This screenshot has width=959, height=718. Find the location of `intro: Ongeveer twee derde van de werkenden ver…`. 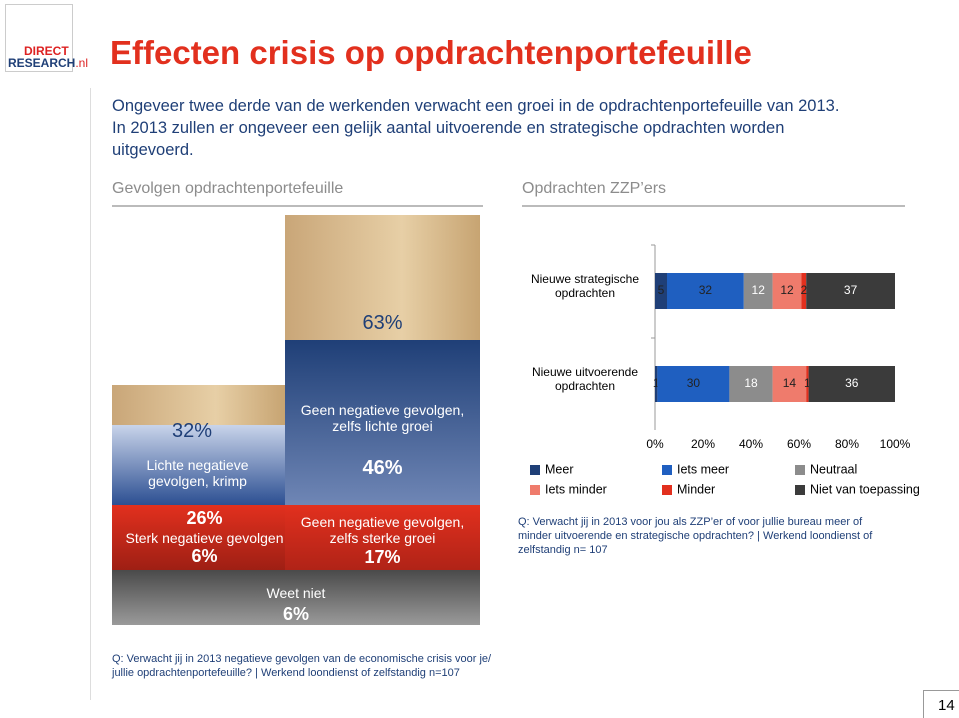

intro: Ongeveer twee derde van de werkenden ver… is located at coordinates (476, 128).